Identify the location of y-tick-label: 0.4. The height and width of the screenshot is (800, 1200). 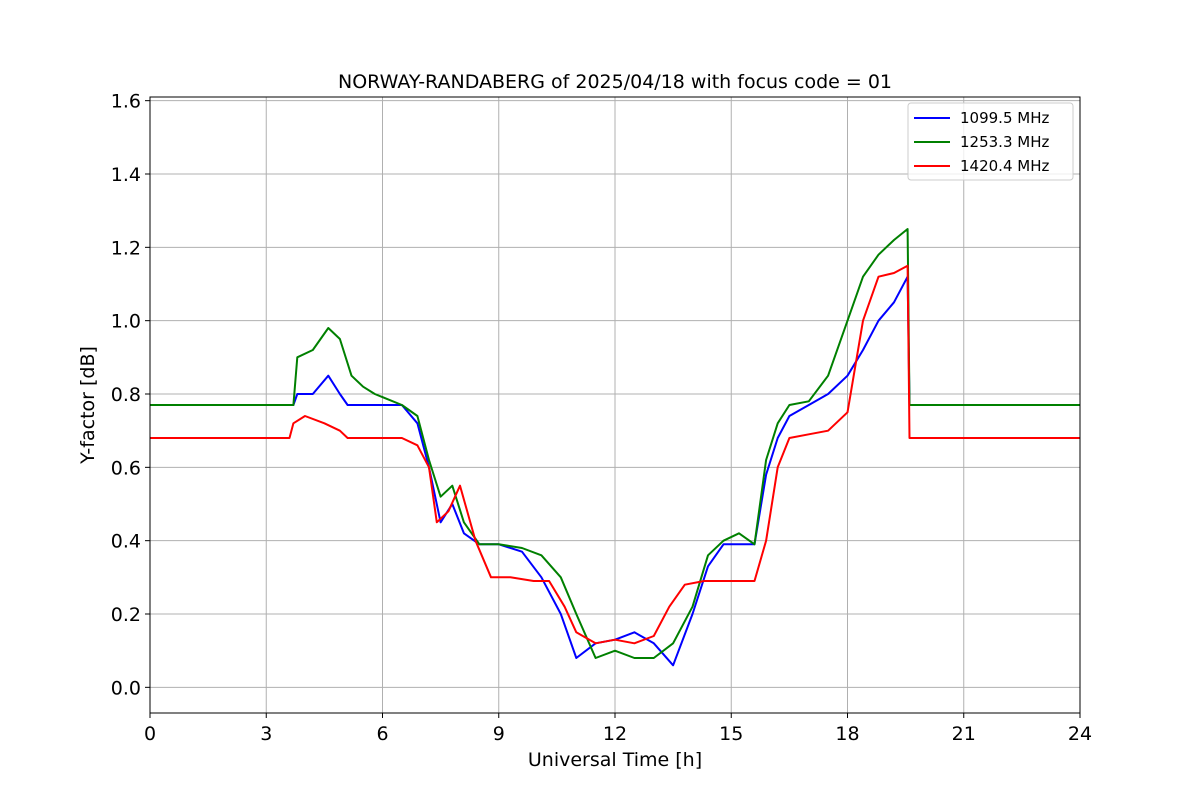
(126, 542).